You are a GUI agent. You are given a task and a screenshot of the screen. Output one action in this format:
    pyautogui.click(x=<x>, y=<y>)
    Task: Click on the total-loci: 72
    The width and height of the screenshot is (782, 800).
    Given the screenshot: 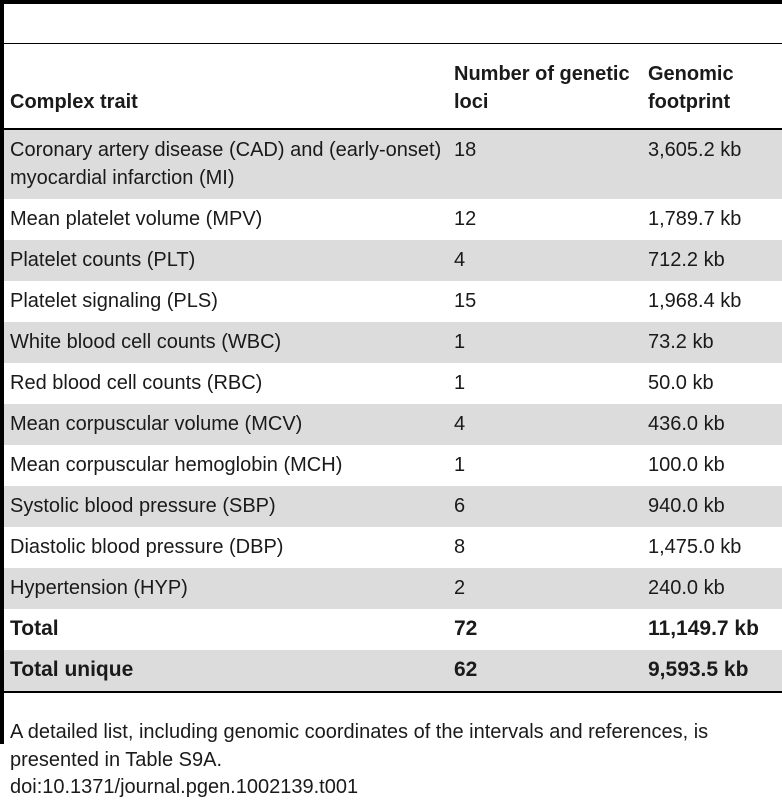 What is the action you would take?
    pyautogui.click(x=466, y=628)
    